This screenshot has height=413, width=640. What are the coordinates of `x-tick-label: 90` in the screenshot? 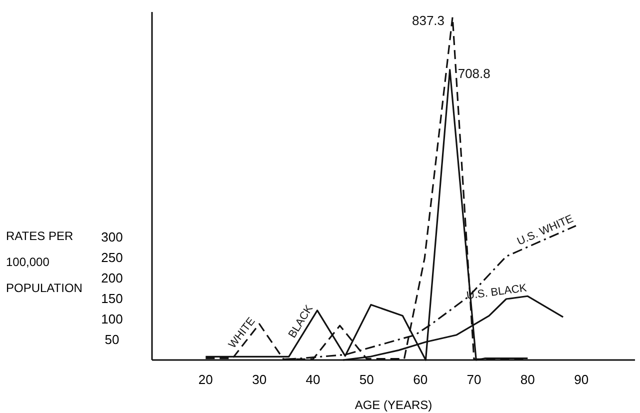 It's located at (581, 379).